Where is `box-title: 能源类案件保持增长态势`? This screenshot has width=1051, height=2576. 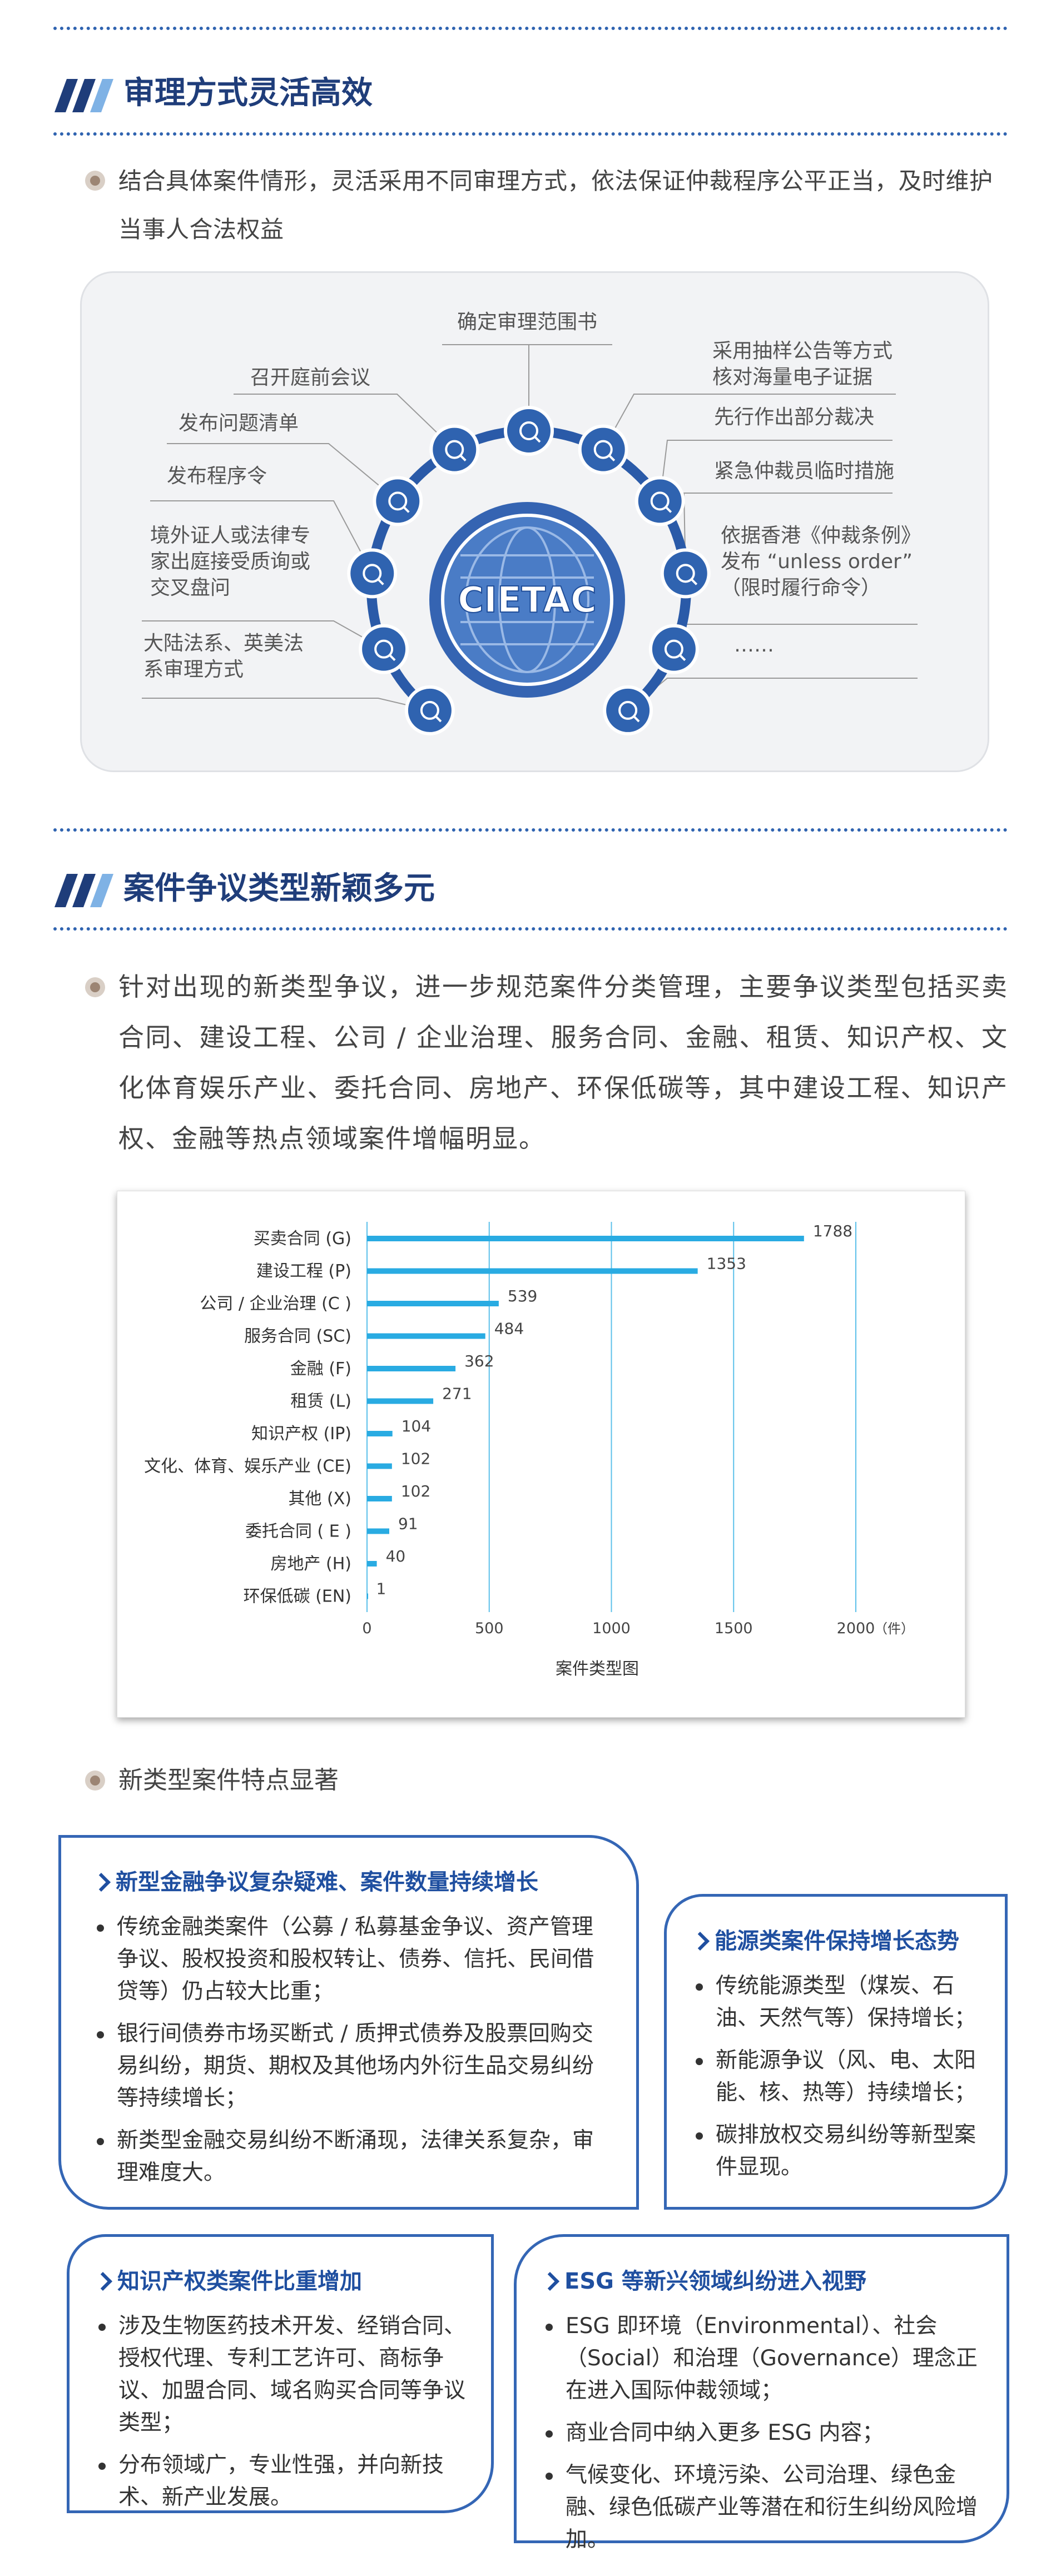
box-title: 能源类案件保持增长态势 is located at coordinates (839, 1942).